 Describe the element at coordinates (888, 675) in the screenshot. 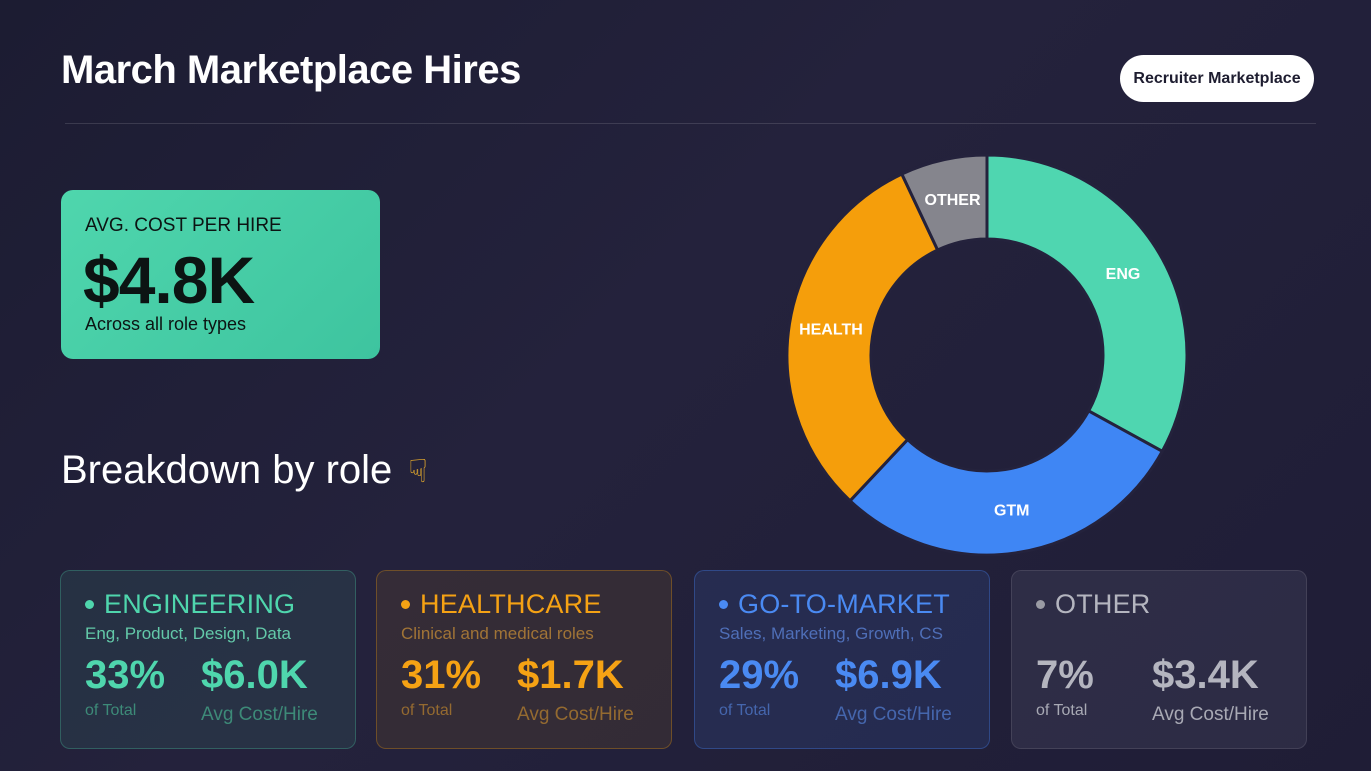

I see `card-cost: $6.9K` at that location.